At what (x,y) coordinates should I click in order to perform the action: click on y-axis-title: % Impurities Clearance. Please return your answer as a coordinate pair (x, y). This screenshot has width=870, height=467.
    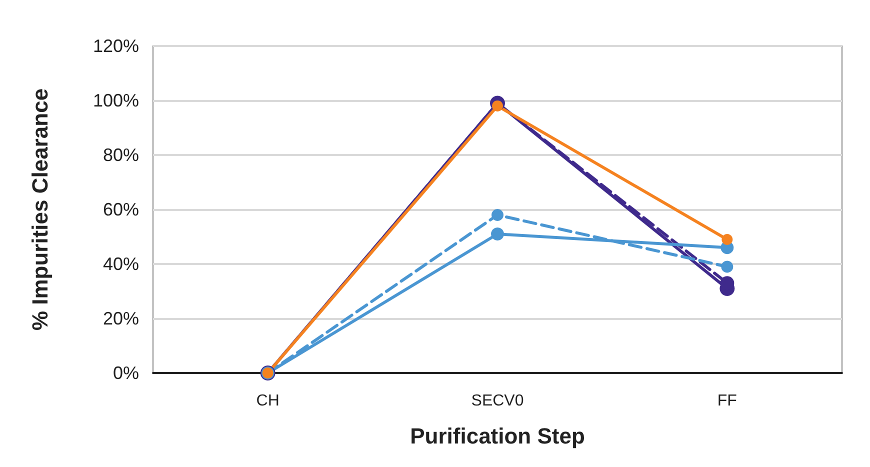
    Looking at the image, I should click on (40, 209).